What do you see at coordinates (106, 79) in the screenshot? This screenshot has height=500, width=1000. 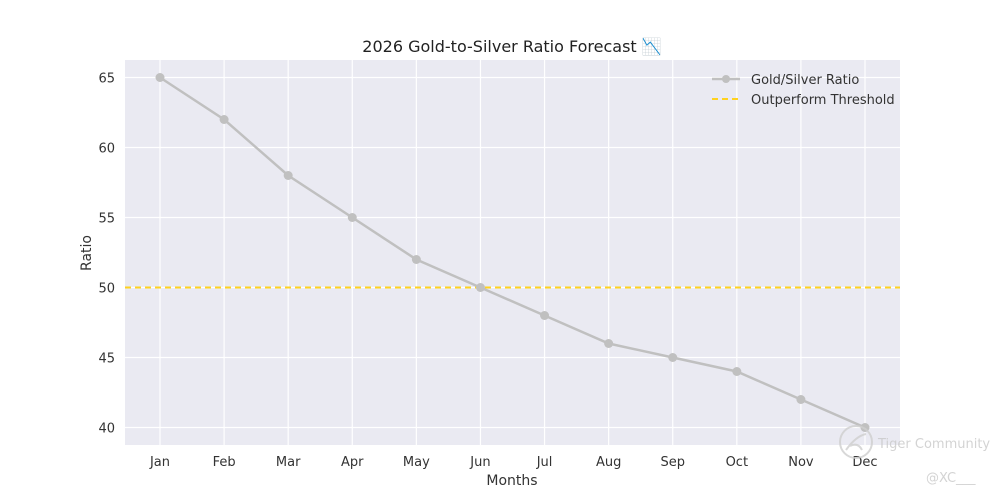 I see `y-tick-label: 65` at bounding box center [106, 79].